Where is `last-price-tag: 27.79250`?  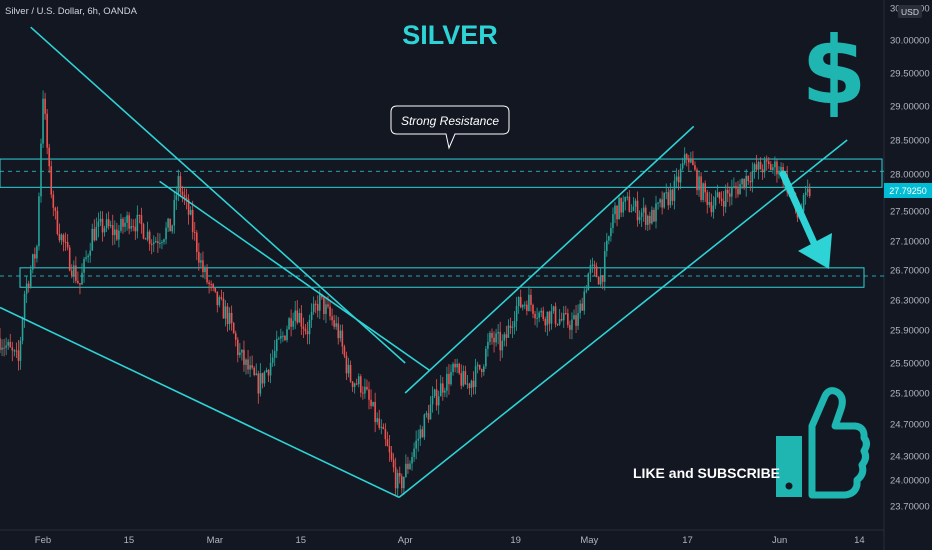 last-price-tag: 27.79250 is located at coordinates (908, 190).